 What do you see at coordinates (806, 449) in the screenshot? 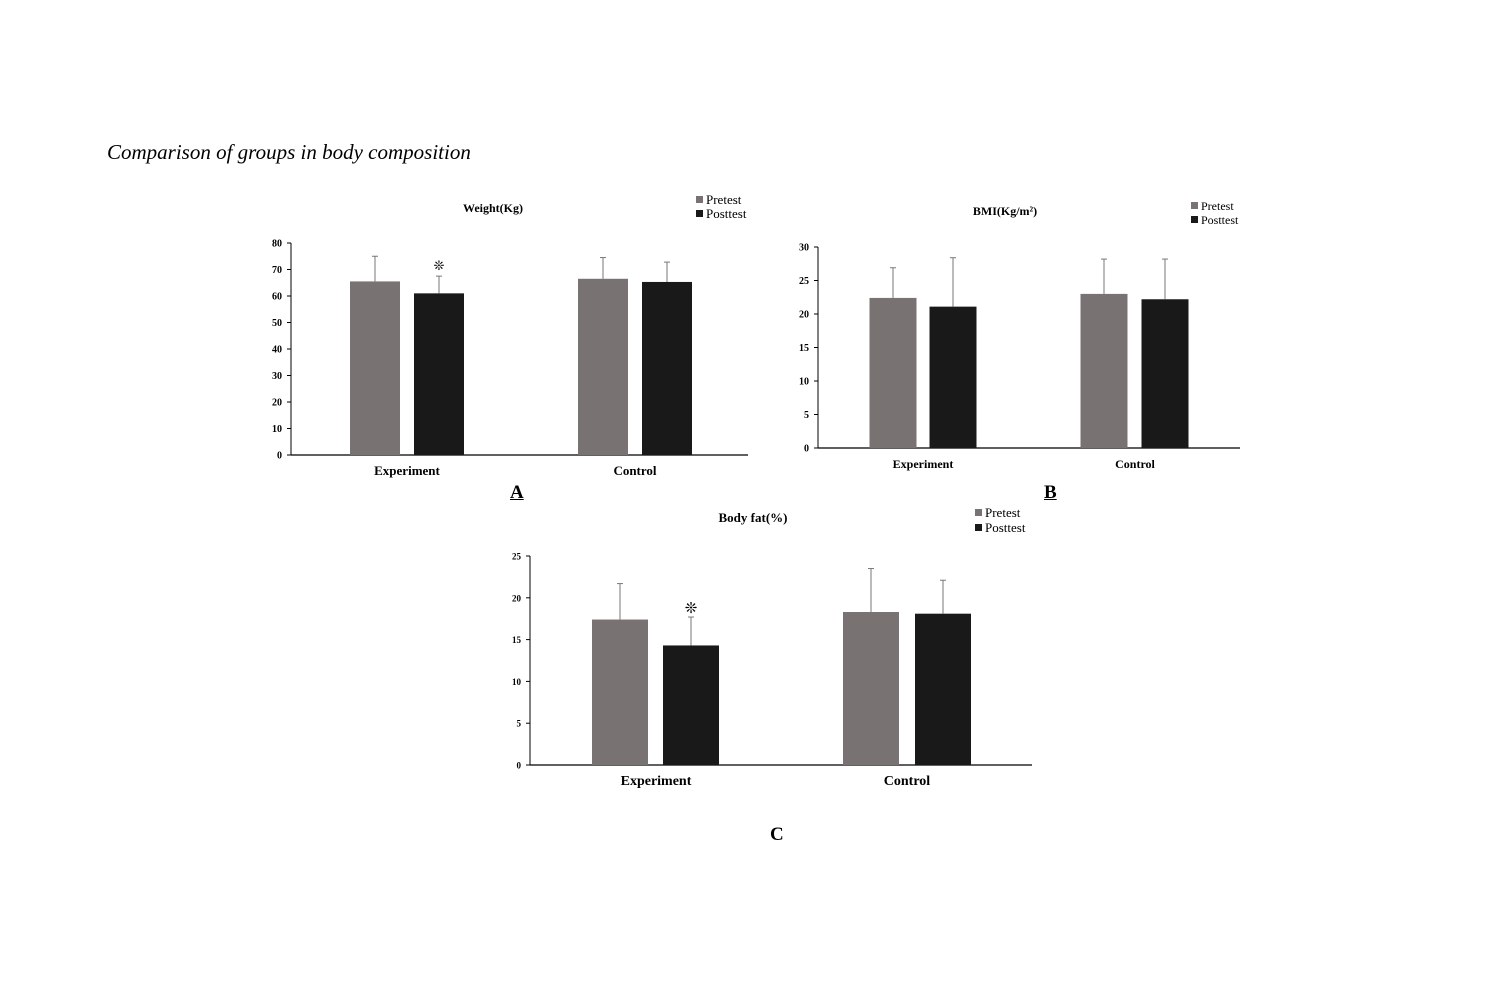
I see `chart-b-y-tick-label: 0` at bounding box center [806, 449].